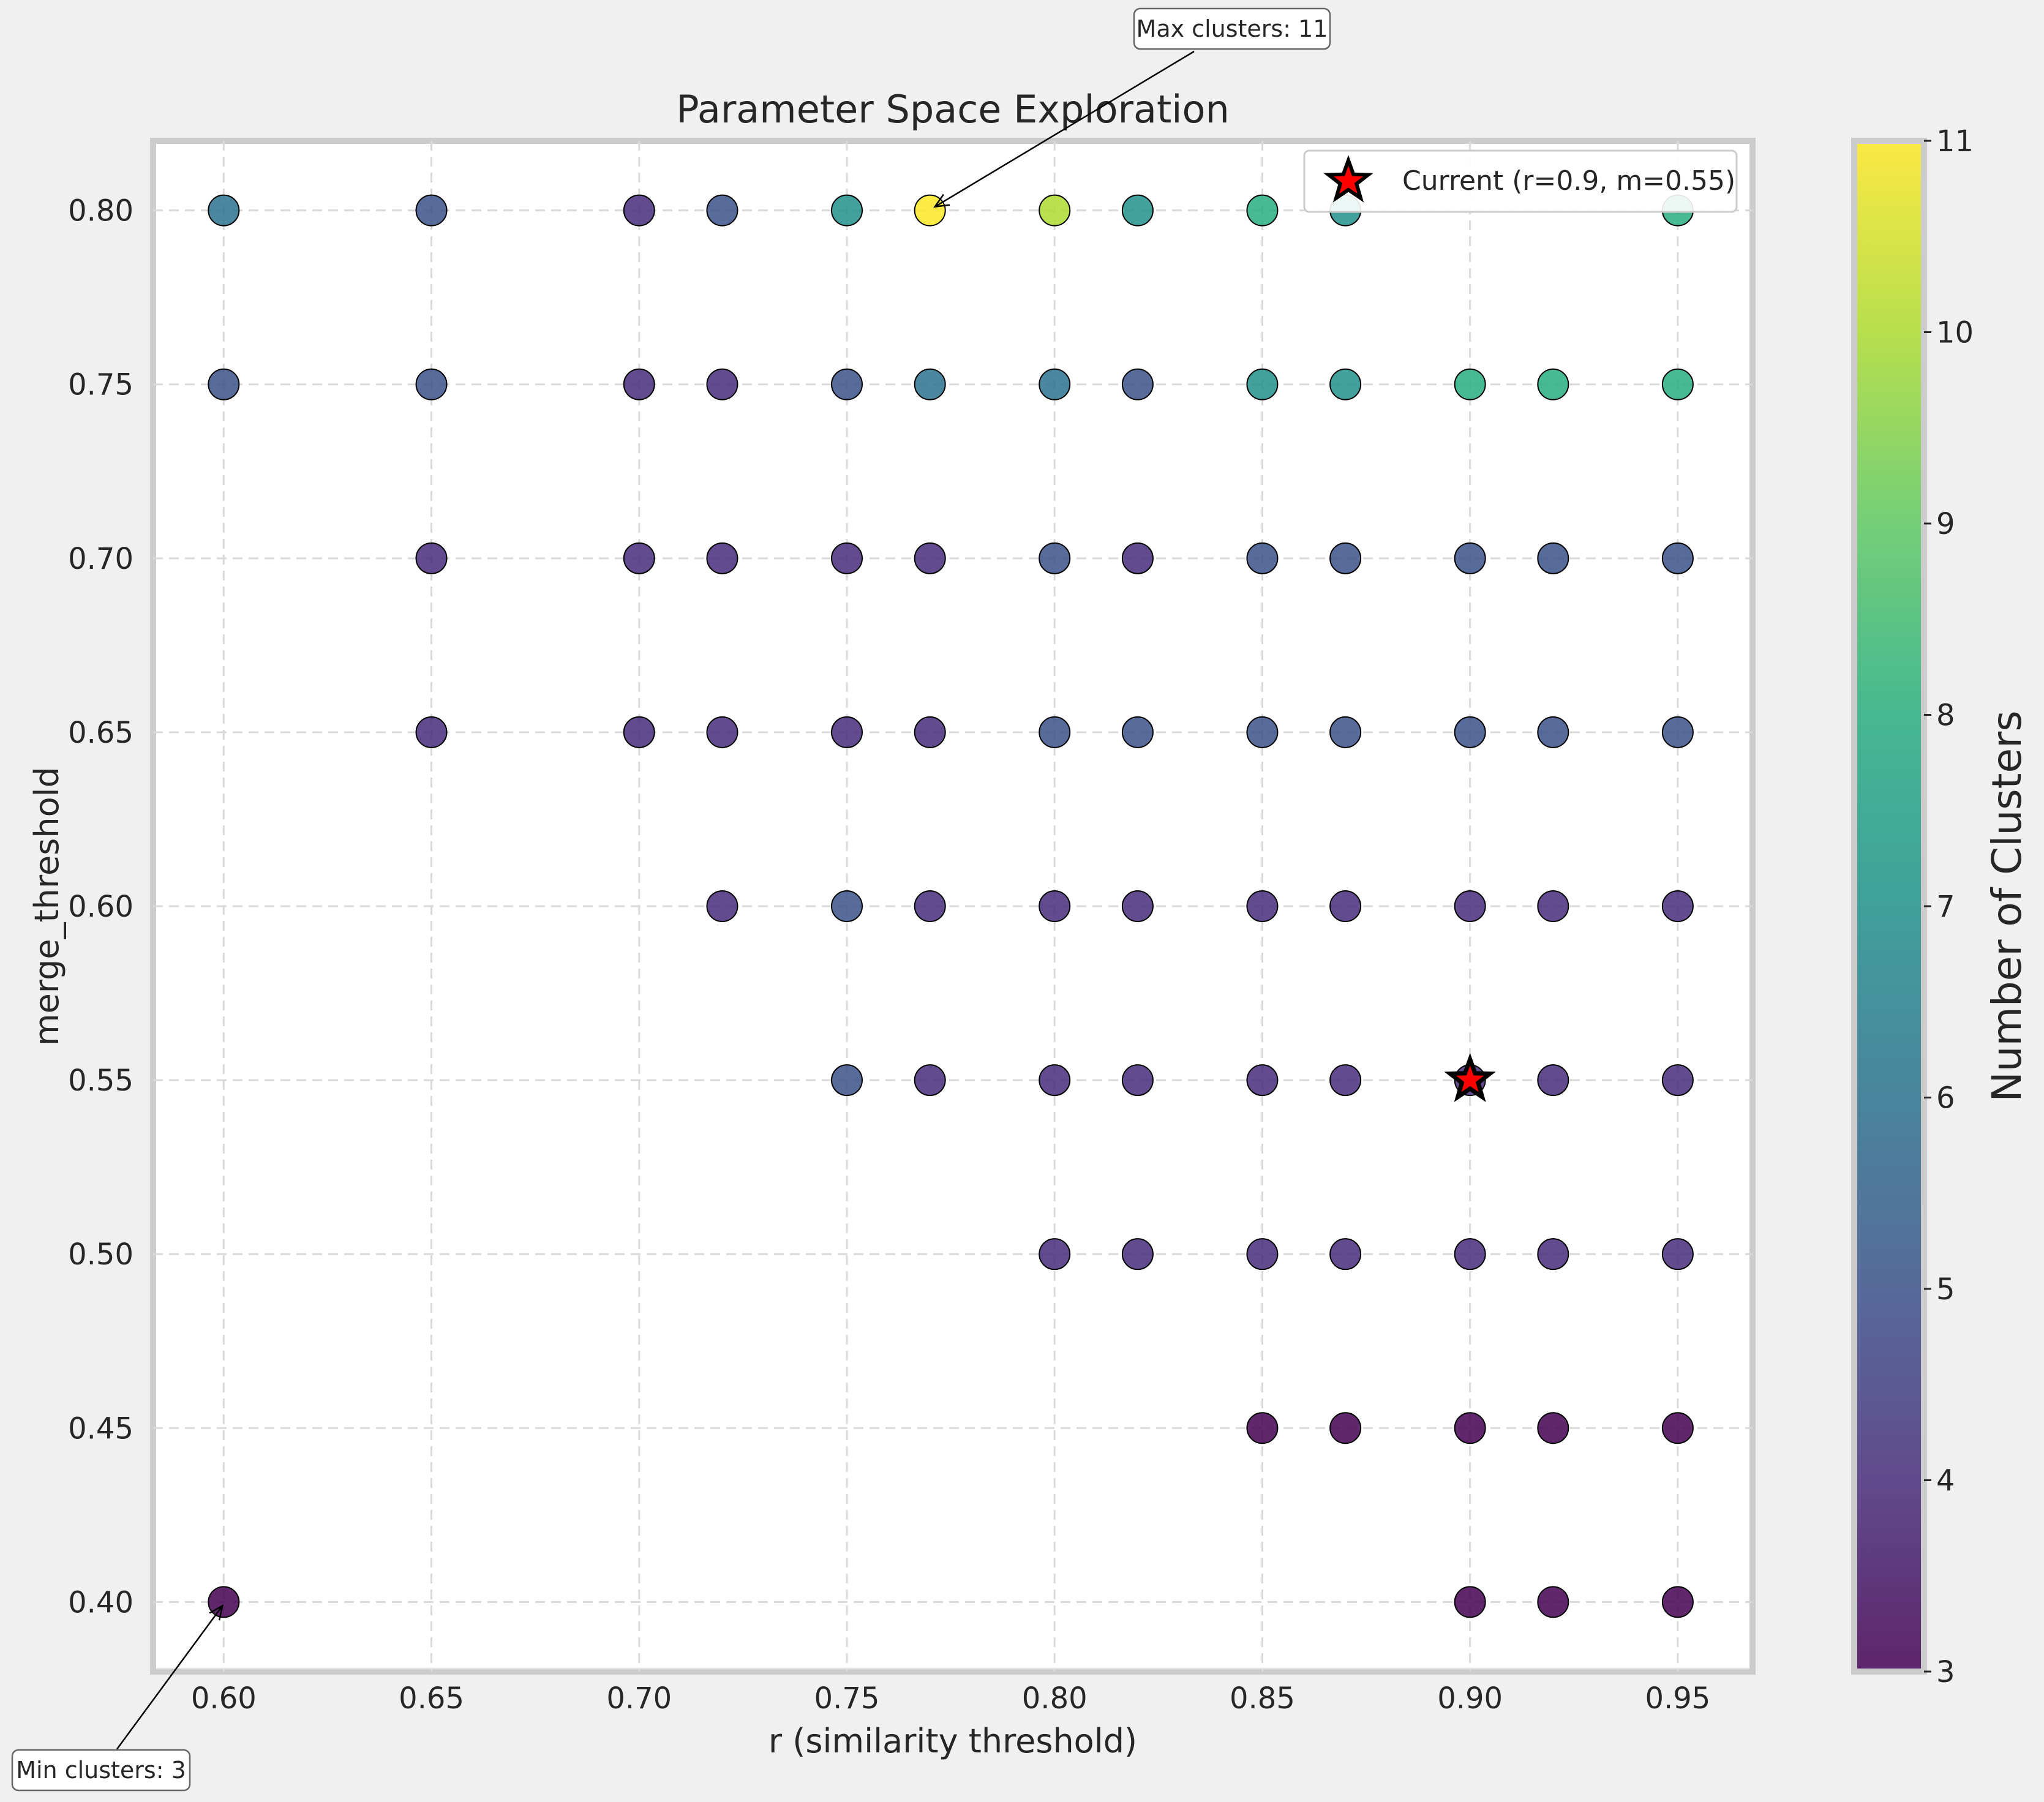 This screenshot has width=2044, height=1802. What do you see at coordinates (47, 906) in the screenshot?
I see `y-axis-label: merge_threshold` at bounding box center [47, 906].